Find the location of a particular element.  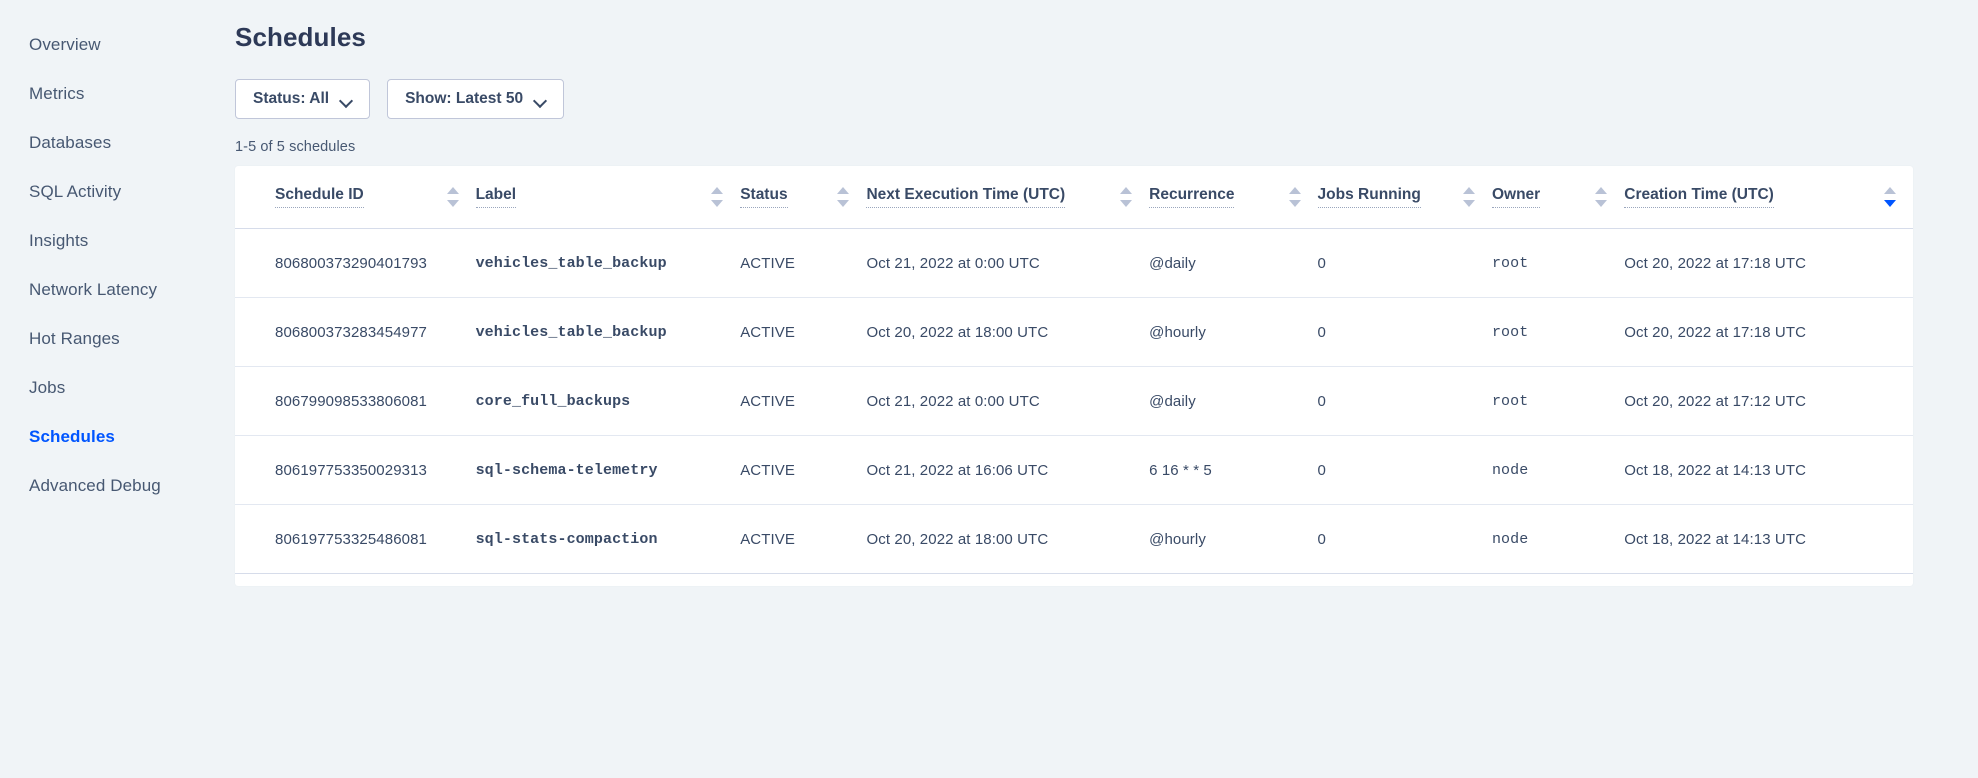

column-header-creation-time: Creation Time (UTC) is located at coordinates (1768, 197).